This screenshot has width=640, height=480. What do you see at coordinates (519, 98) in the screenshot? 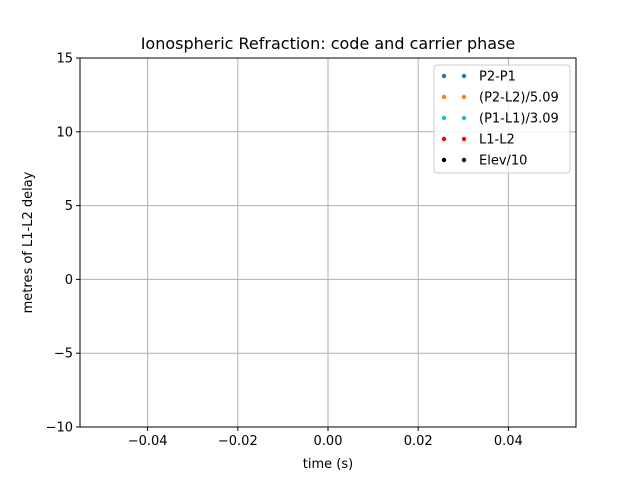
I see `legend-label: (P2-L2)/5.09` at bounding box center [519, 98].